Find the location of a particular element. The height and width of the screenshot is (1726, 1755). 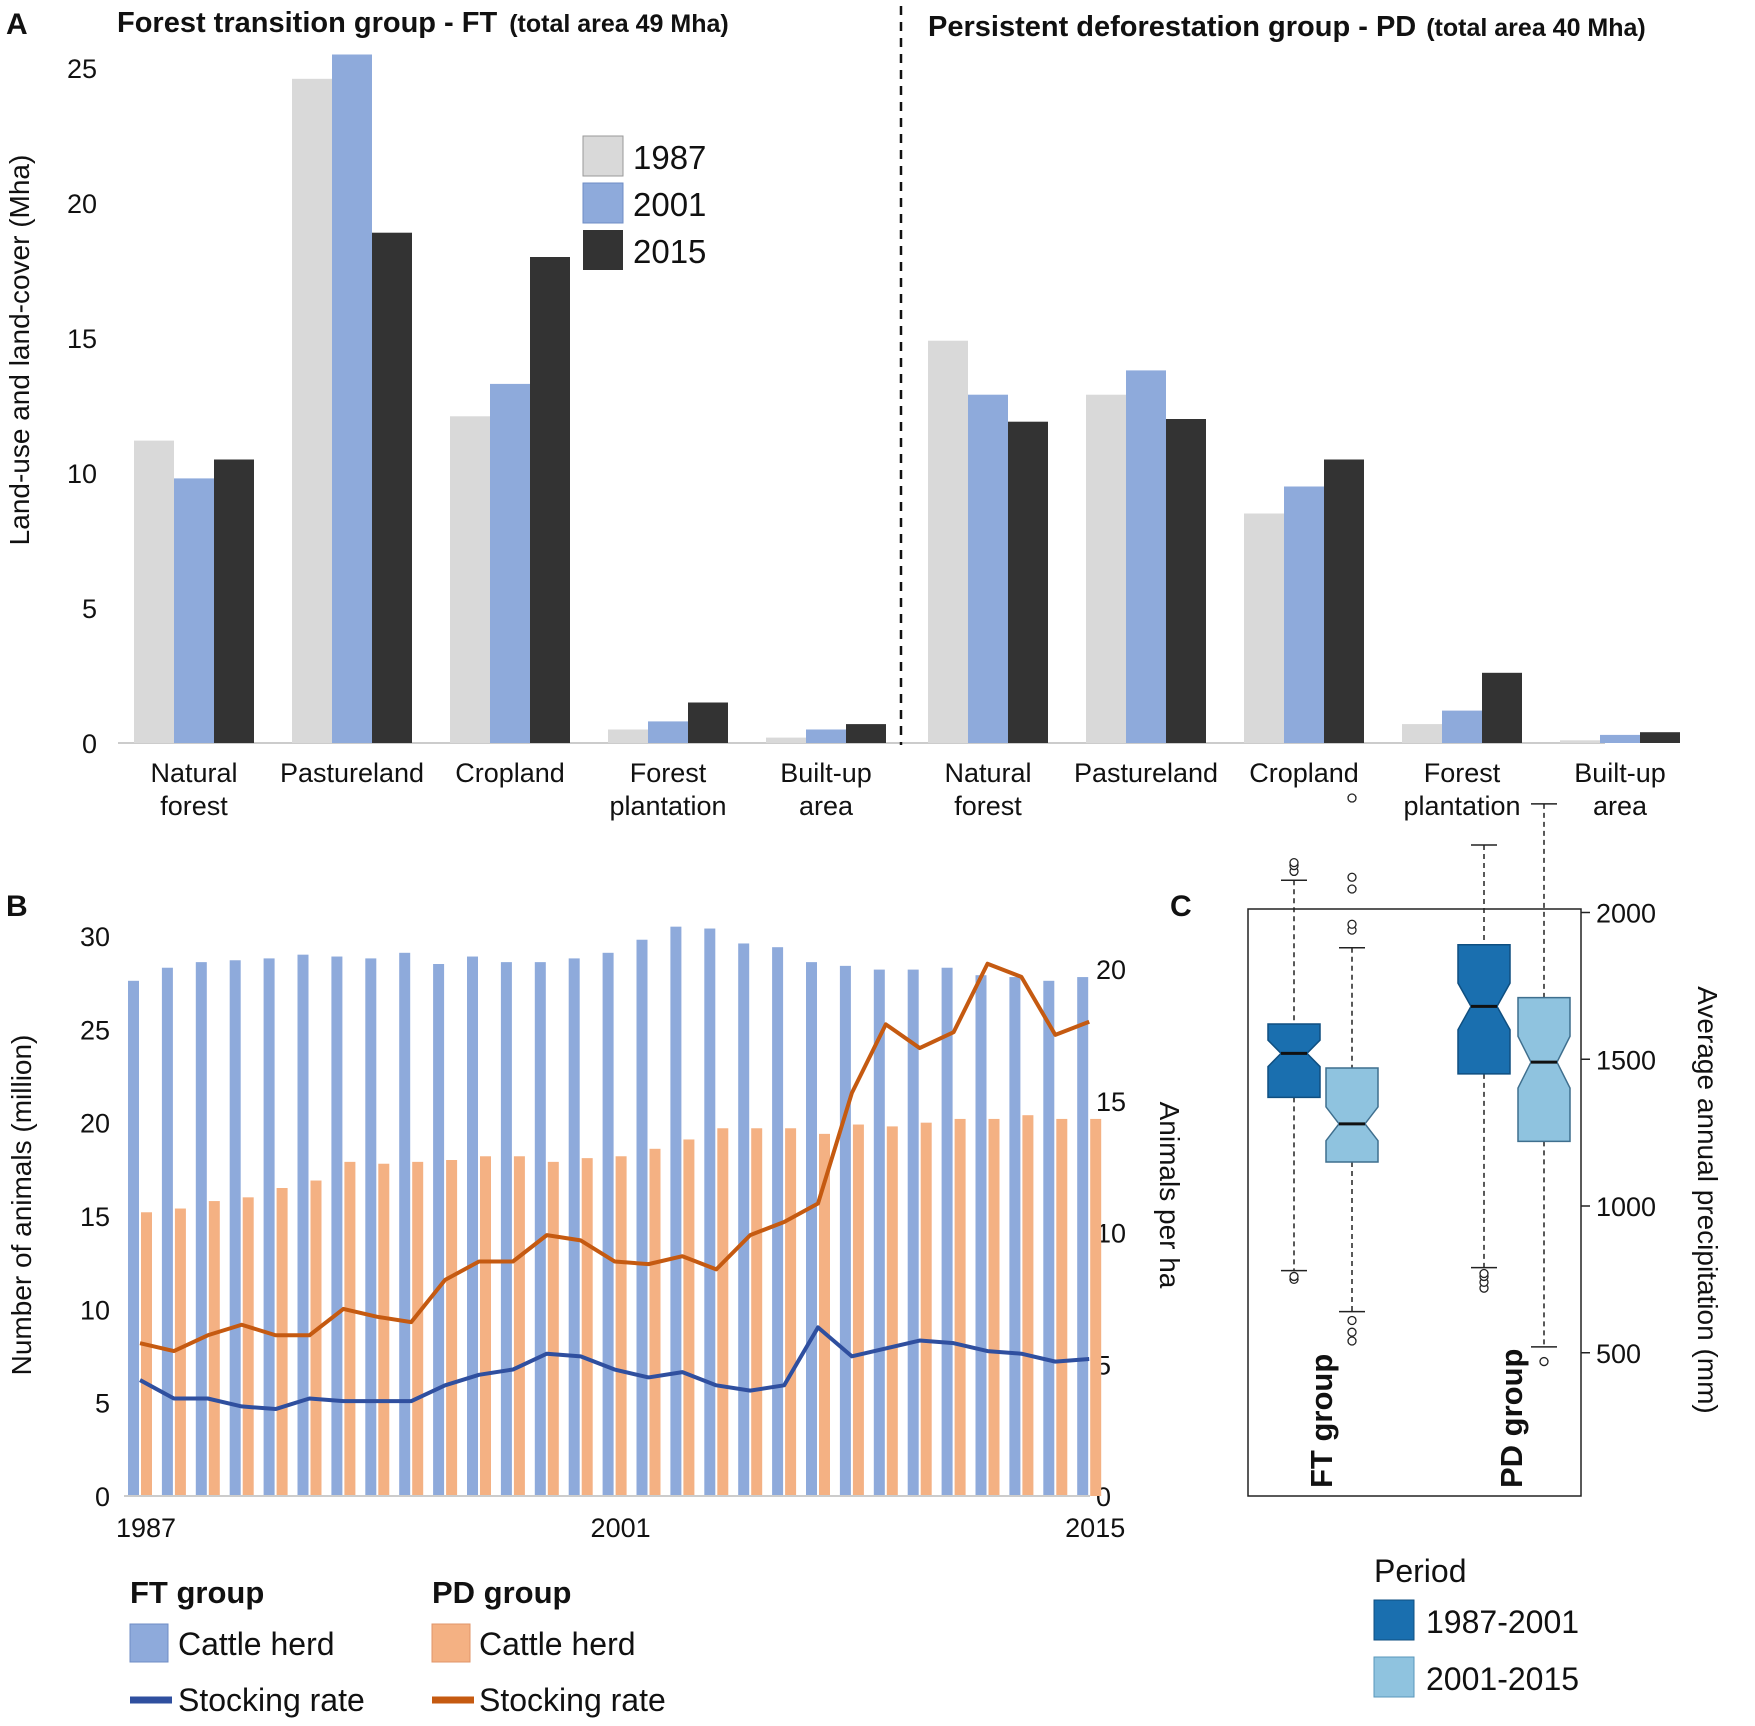

legend-pd-cattle-swatch is located at coordinates (451, 1643).